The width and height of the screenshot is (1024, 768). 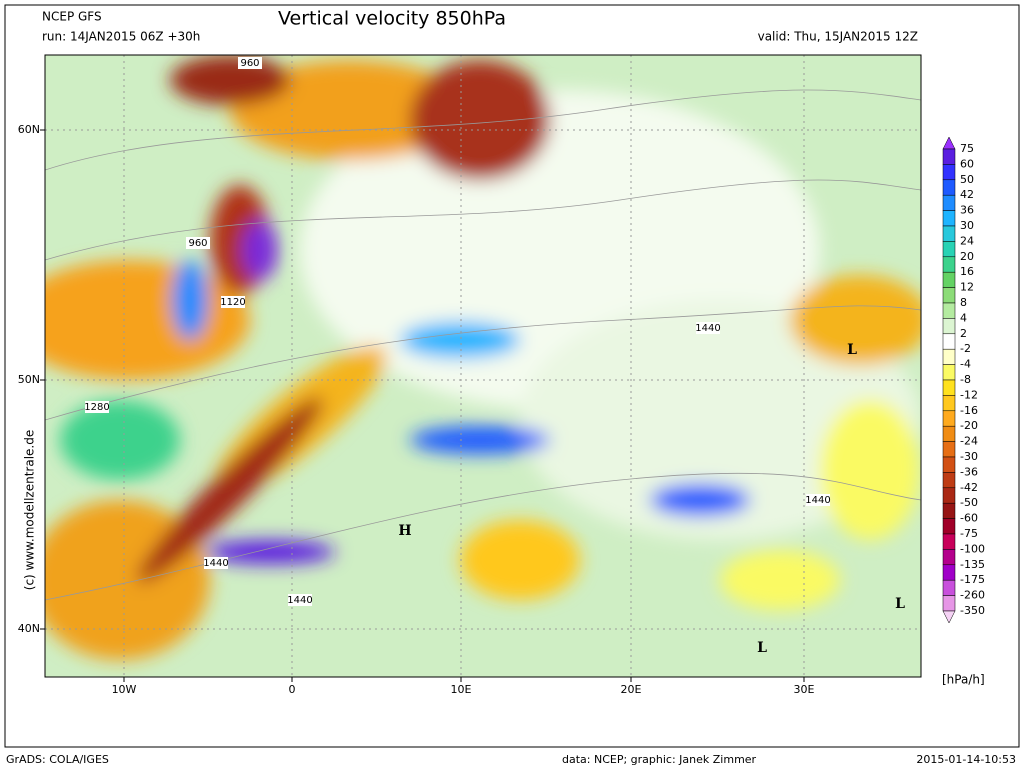 I want to click on colorbar-label: -36, so click(x=969, y=471).